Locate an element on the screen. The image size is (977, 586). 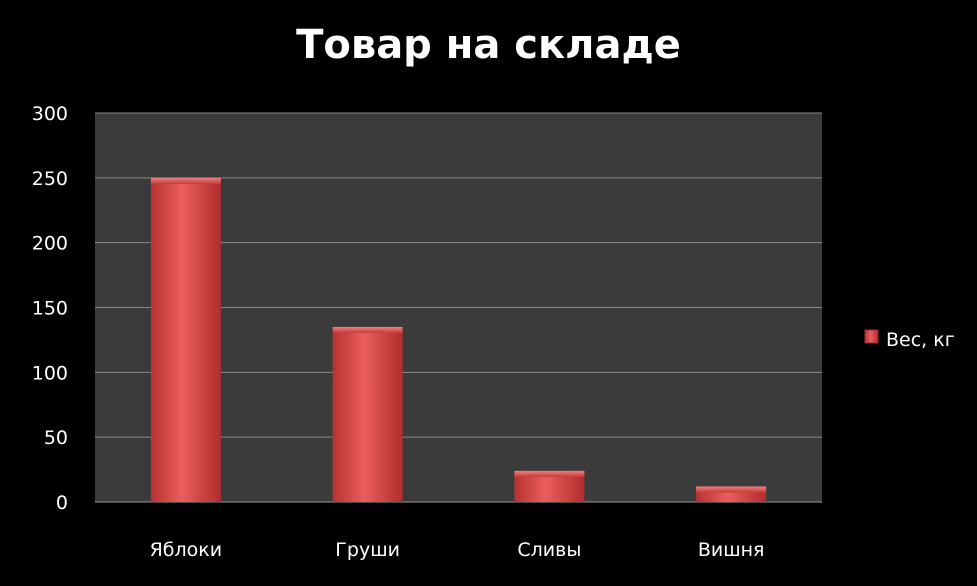
x-tick-label: Сливы is located at coordinates (549, 550).